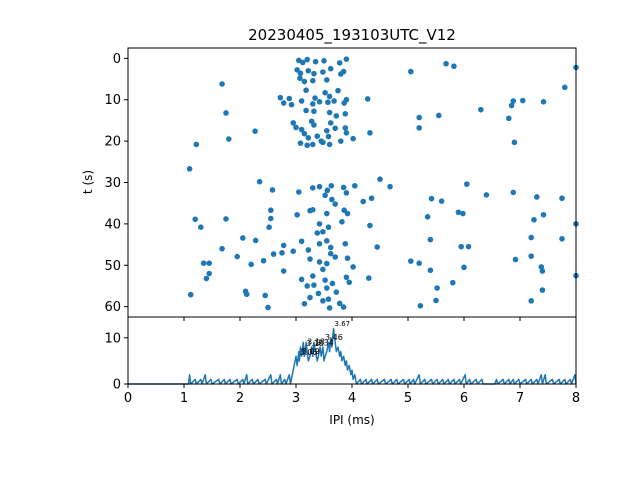 The width and height of the screenshot is (640, 480). What do you see at coordinates (112, 307) in the screenshot?
I see `raster-y-tick-label: 60` at bounding box center [112, 307].